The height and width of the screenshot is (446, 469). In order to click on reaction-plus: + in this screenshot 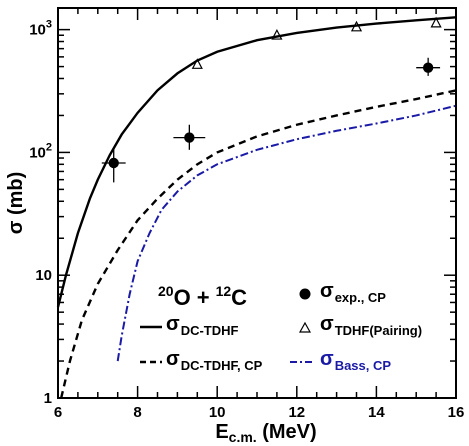, I will do `click(203, 297)`.